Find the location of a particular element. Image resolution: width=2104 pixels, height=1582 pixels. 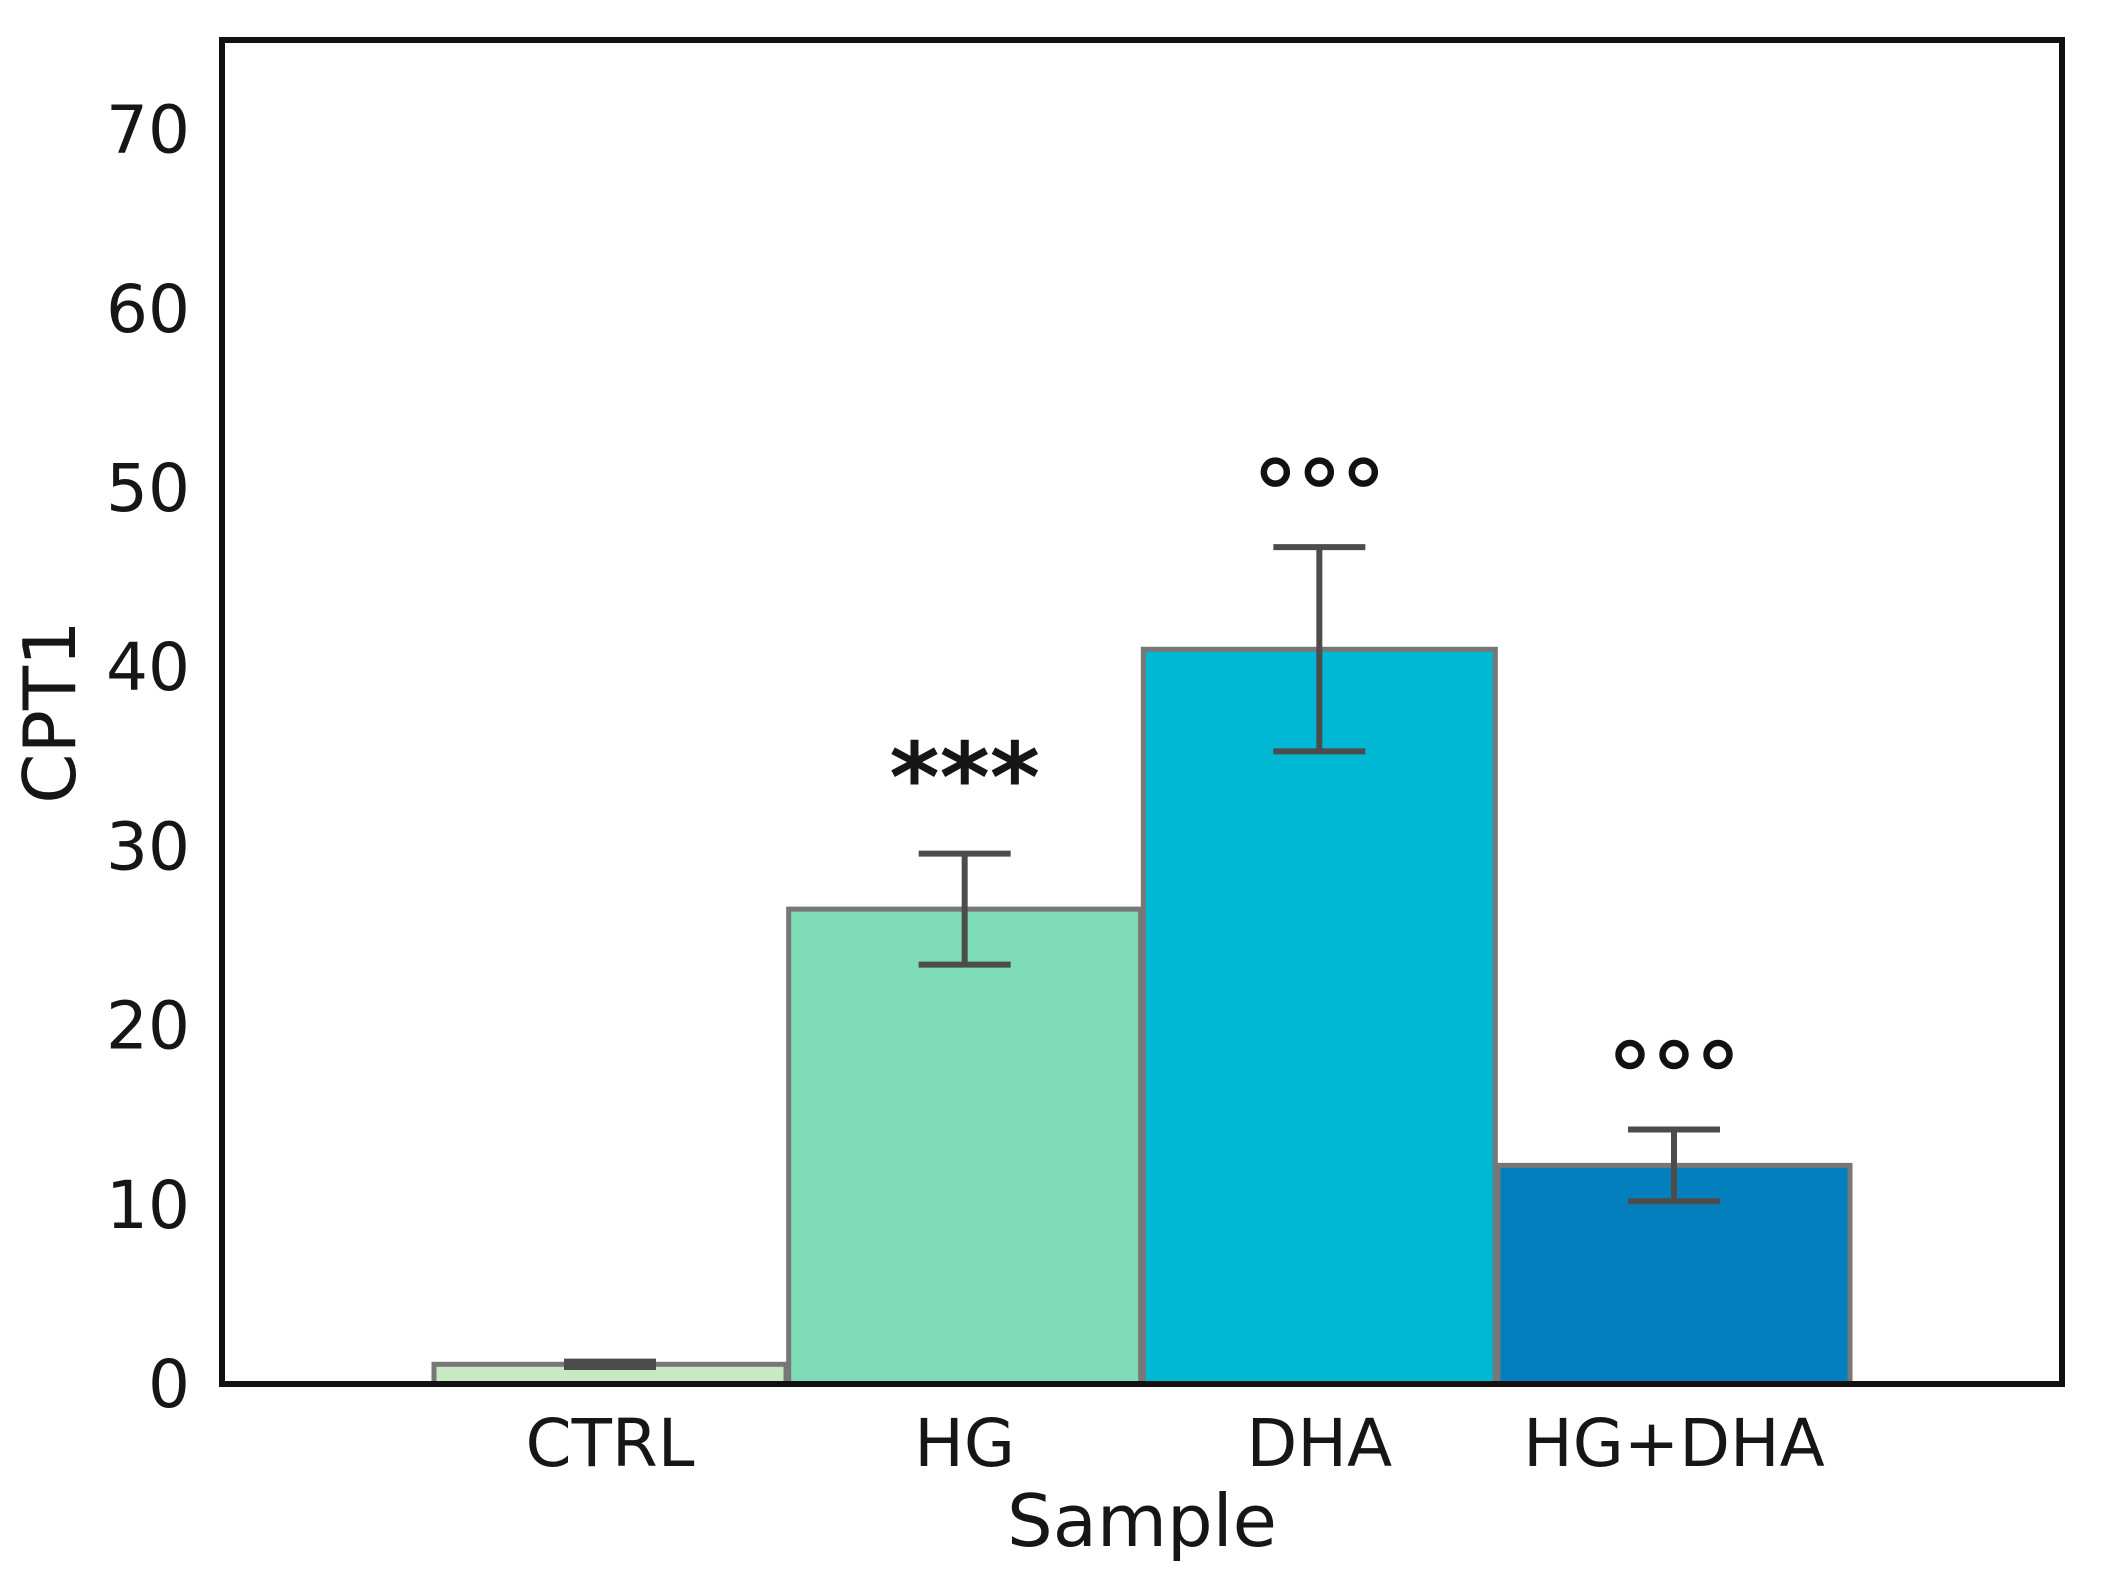

x-tick-label-dha: DHA is located at coordinates (1320, 1443).